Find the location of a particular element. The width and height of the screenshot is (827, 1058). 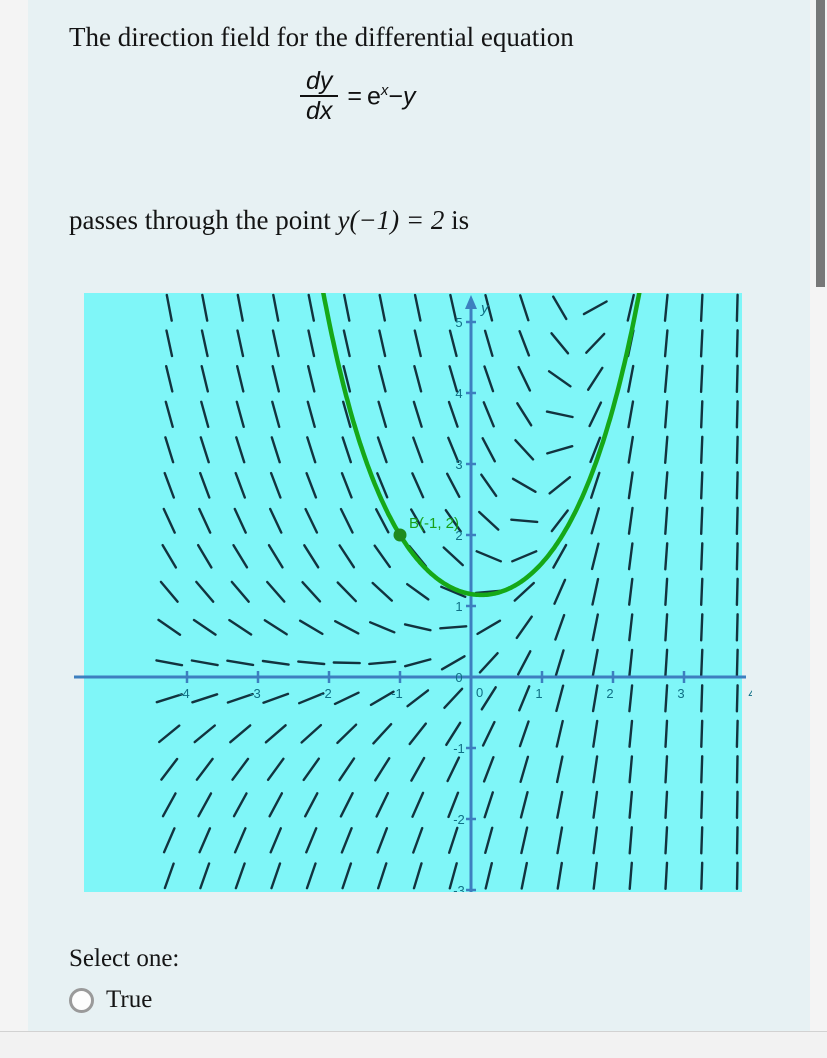

differential-equation: dy dx = ex−y is located at coordinates (358, 96).